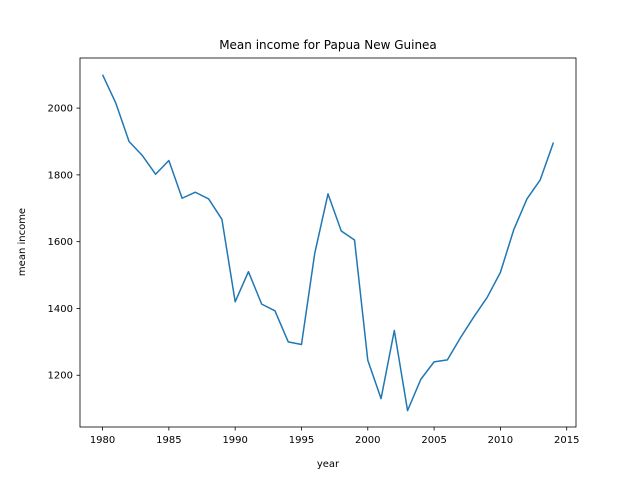  I want to click on y-axis-label: mean income, so click(22, 242).